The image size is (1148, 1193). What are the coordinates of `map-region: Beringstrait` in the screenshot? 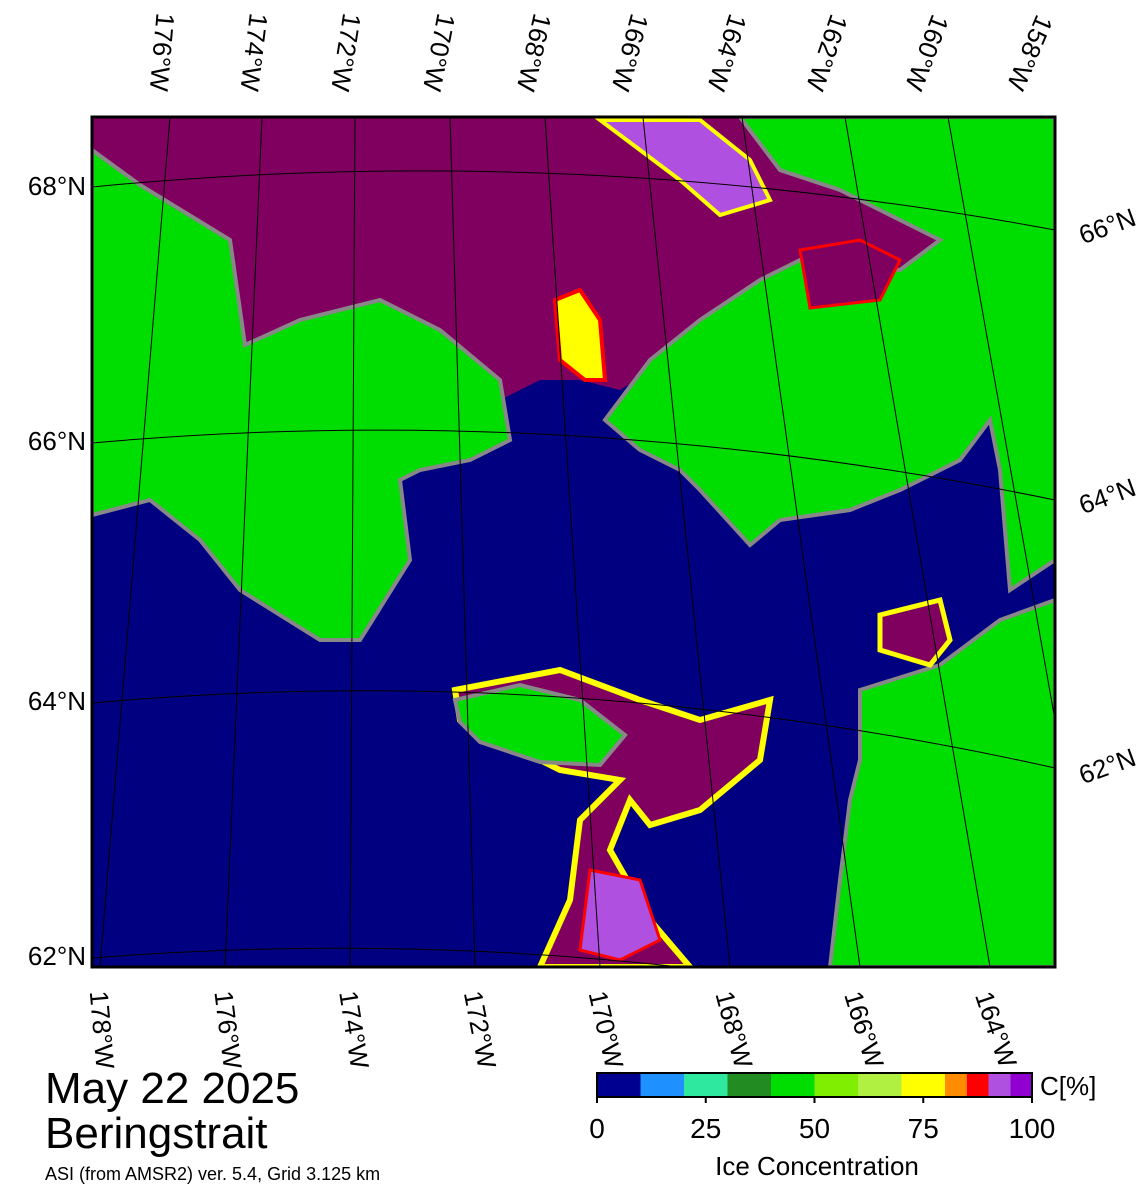 It's located at (156, 1133).